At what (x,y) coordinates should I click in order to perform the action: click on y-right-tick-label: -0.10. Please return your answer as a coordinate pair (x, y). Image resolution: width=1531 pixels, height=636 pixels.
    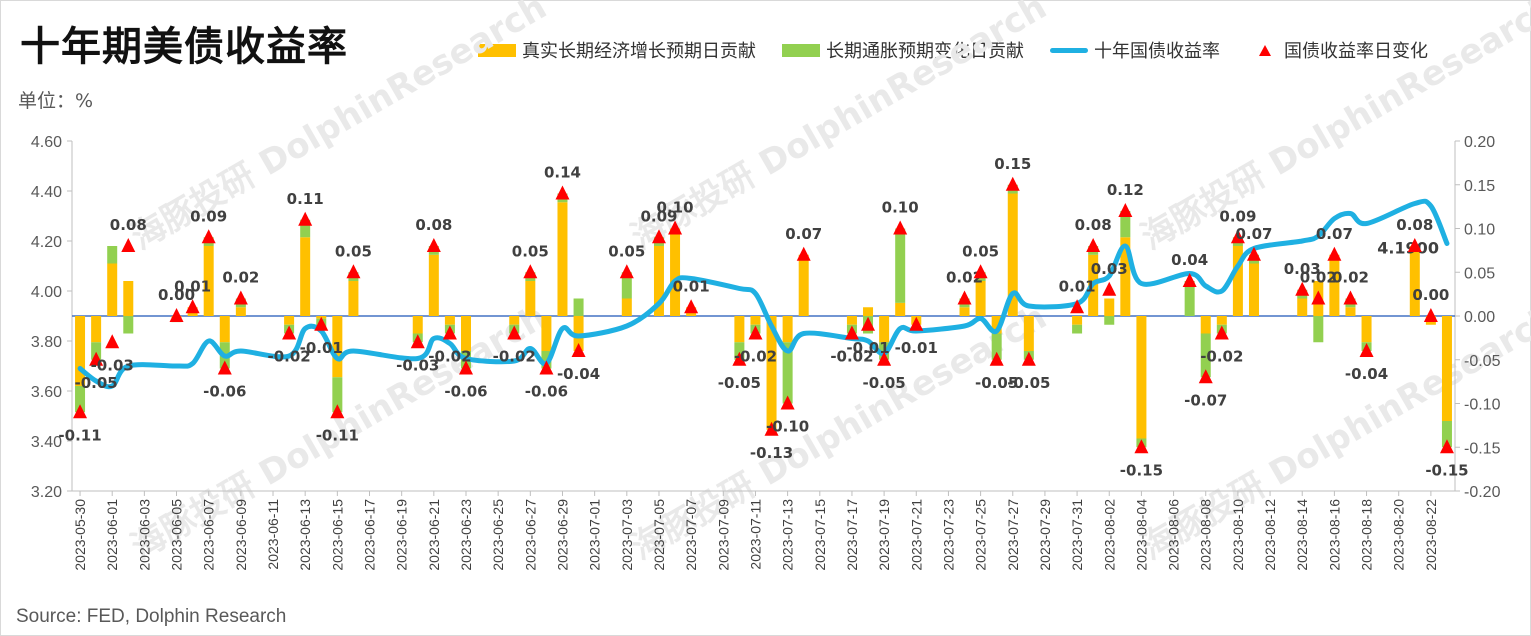
    Looking at the image, I should click on (1482, 405).